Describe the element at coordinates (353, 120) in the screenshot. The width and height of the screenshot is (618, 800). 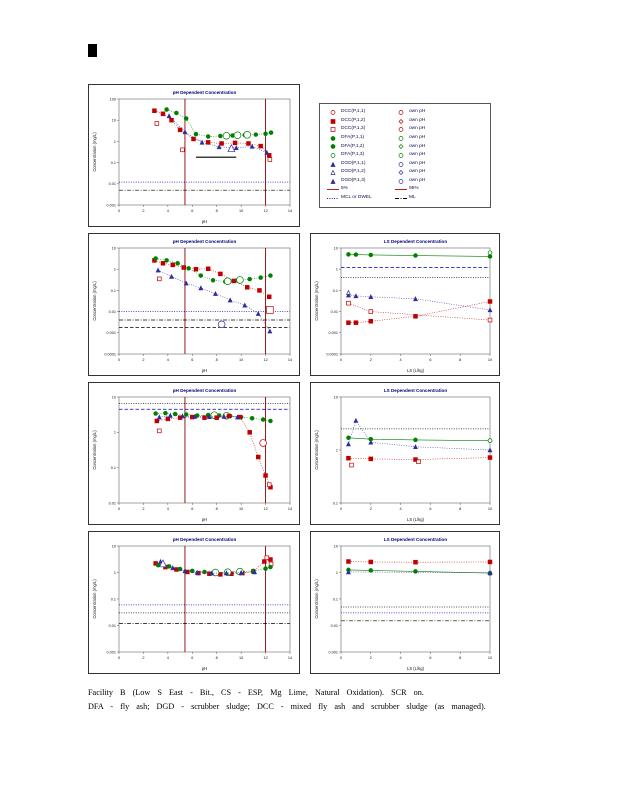
I see `legend-label: DCC(P,1,2)` at that location.